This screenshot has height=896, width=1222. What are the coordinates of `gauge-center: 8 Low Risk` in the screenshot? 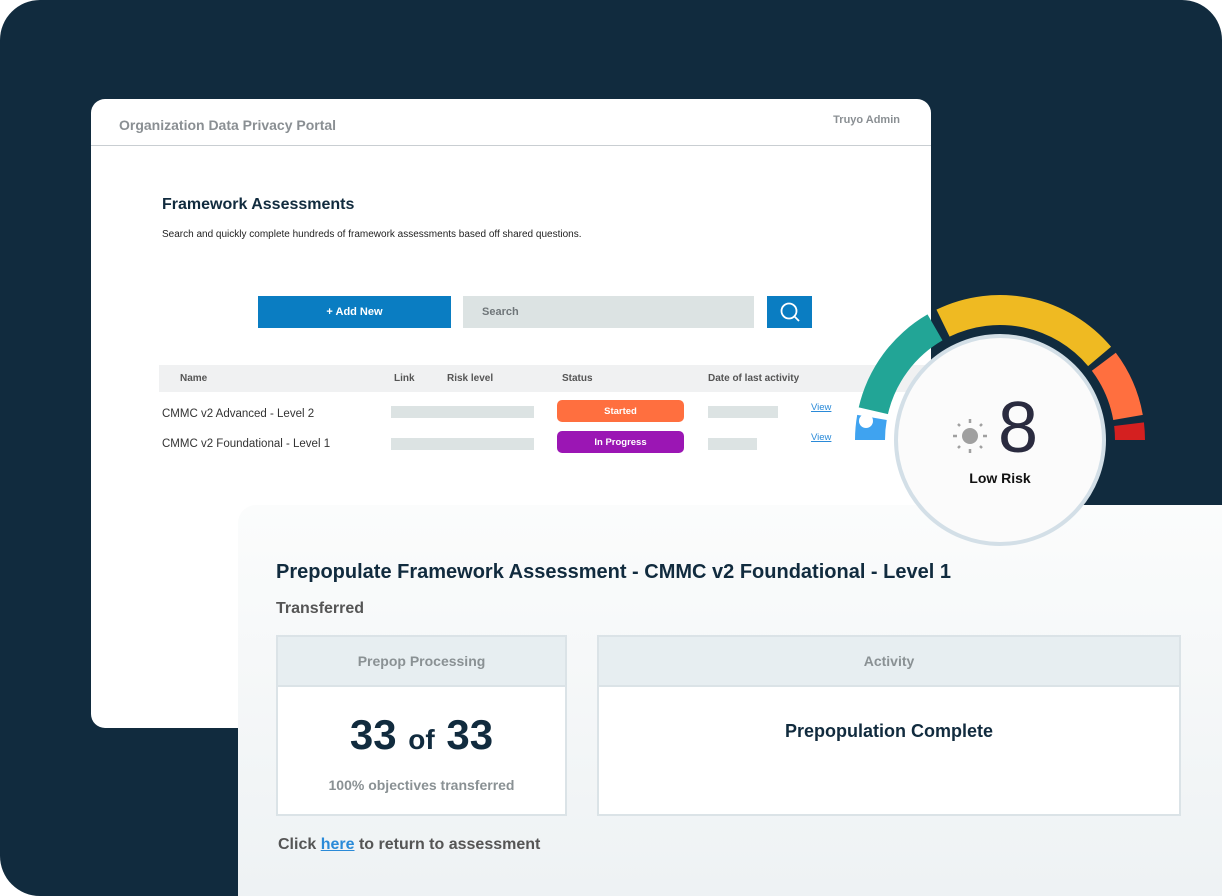 It's located at (1000, 440).